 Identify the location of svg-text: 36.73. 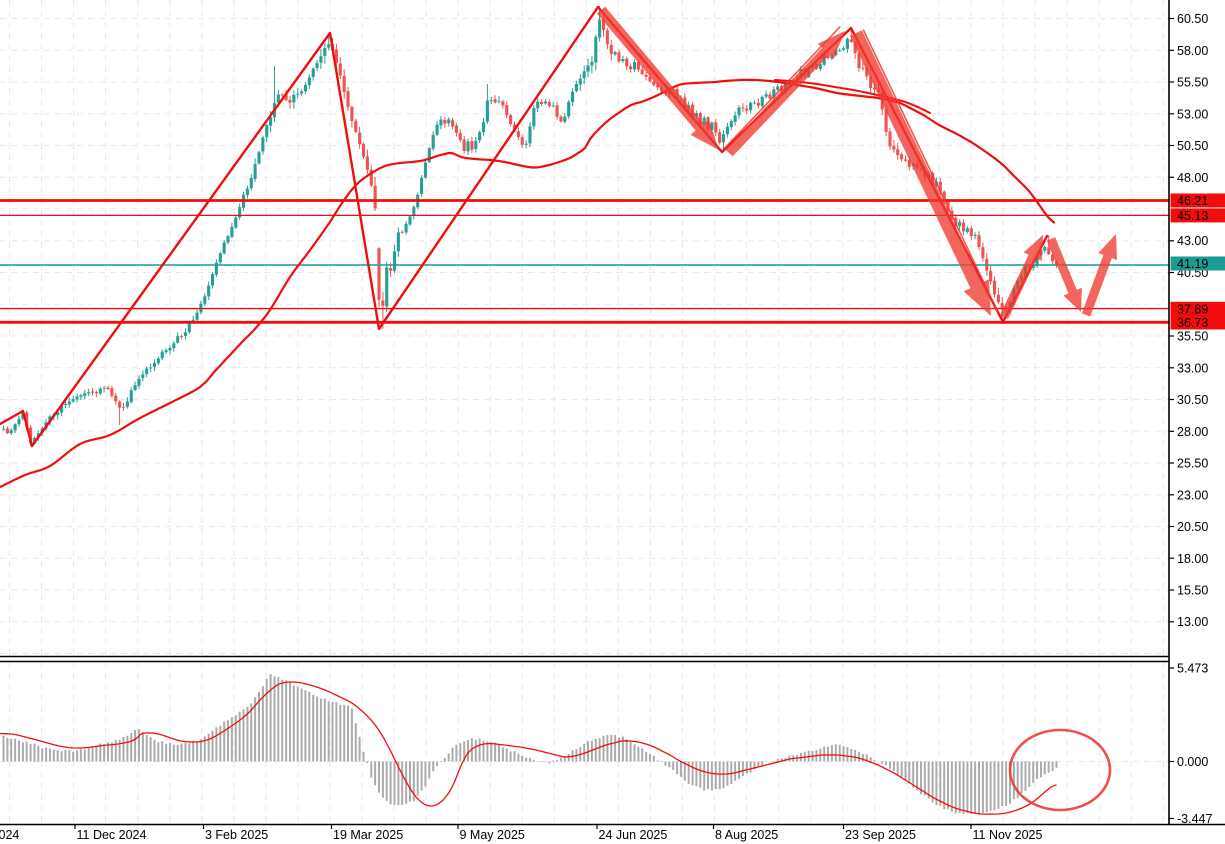
(1192, 323).